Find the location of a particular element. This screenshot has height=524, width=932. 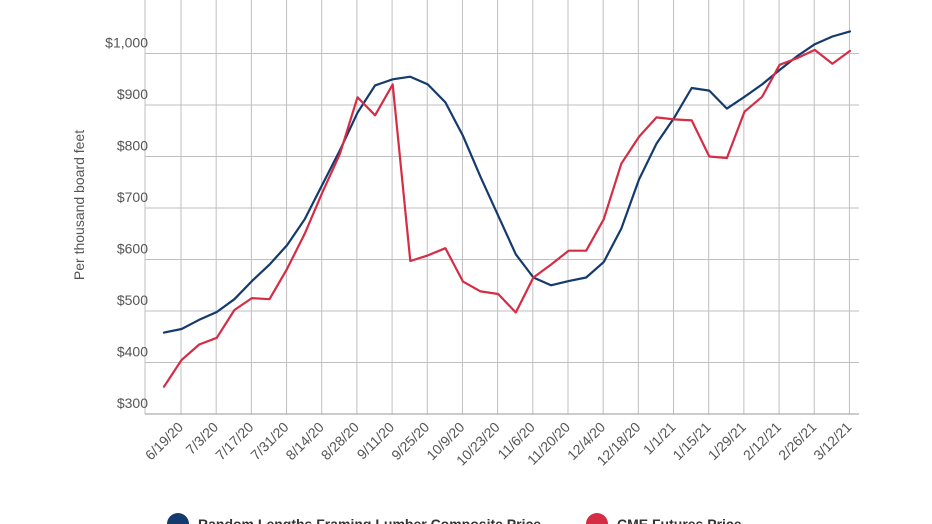

x-tick-label: 1/29/21 is located at coordinates (727, 441).